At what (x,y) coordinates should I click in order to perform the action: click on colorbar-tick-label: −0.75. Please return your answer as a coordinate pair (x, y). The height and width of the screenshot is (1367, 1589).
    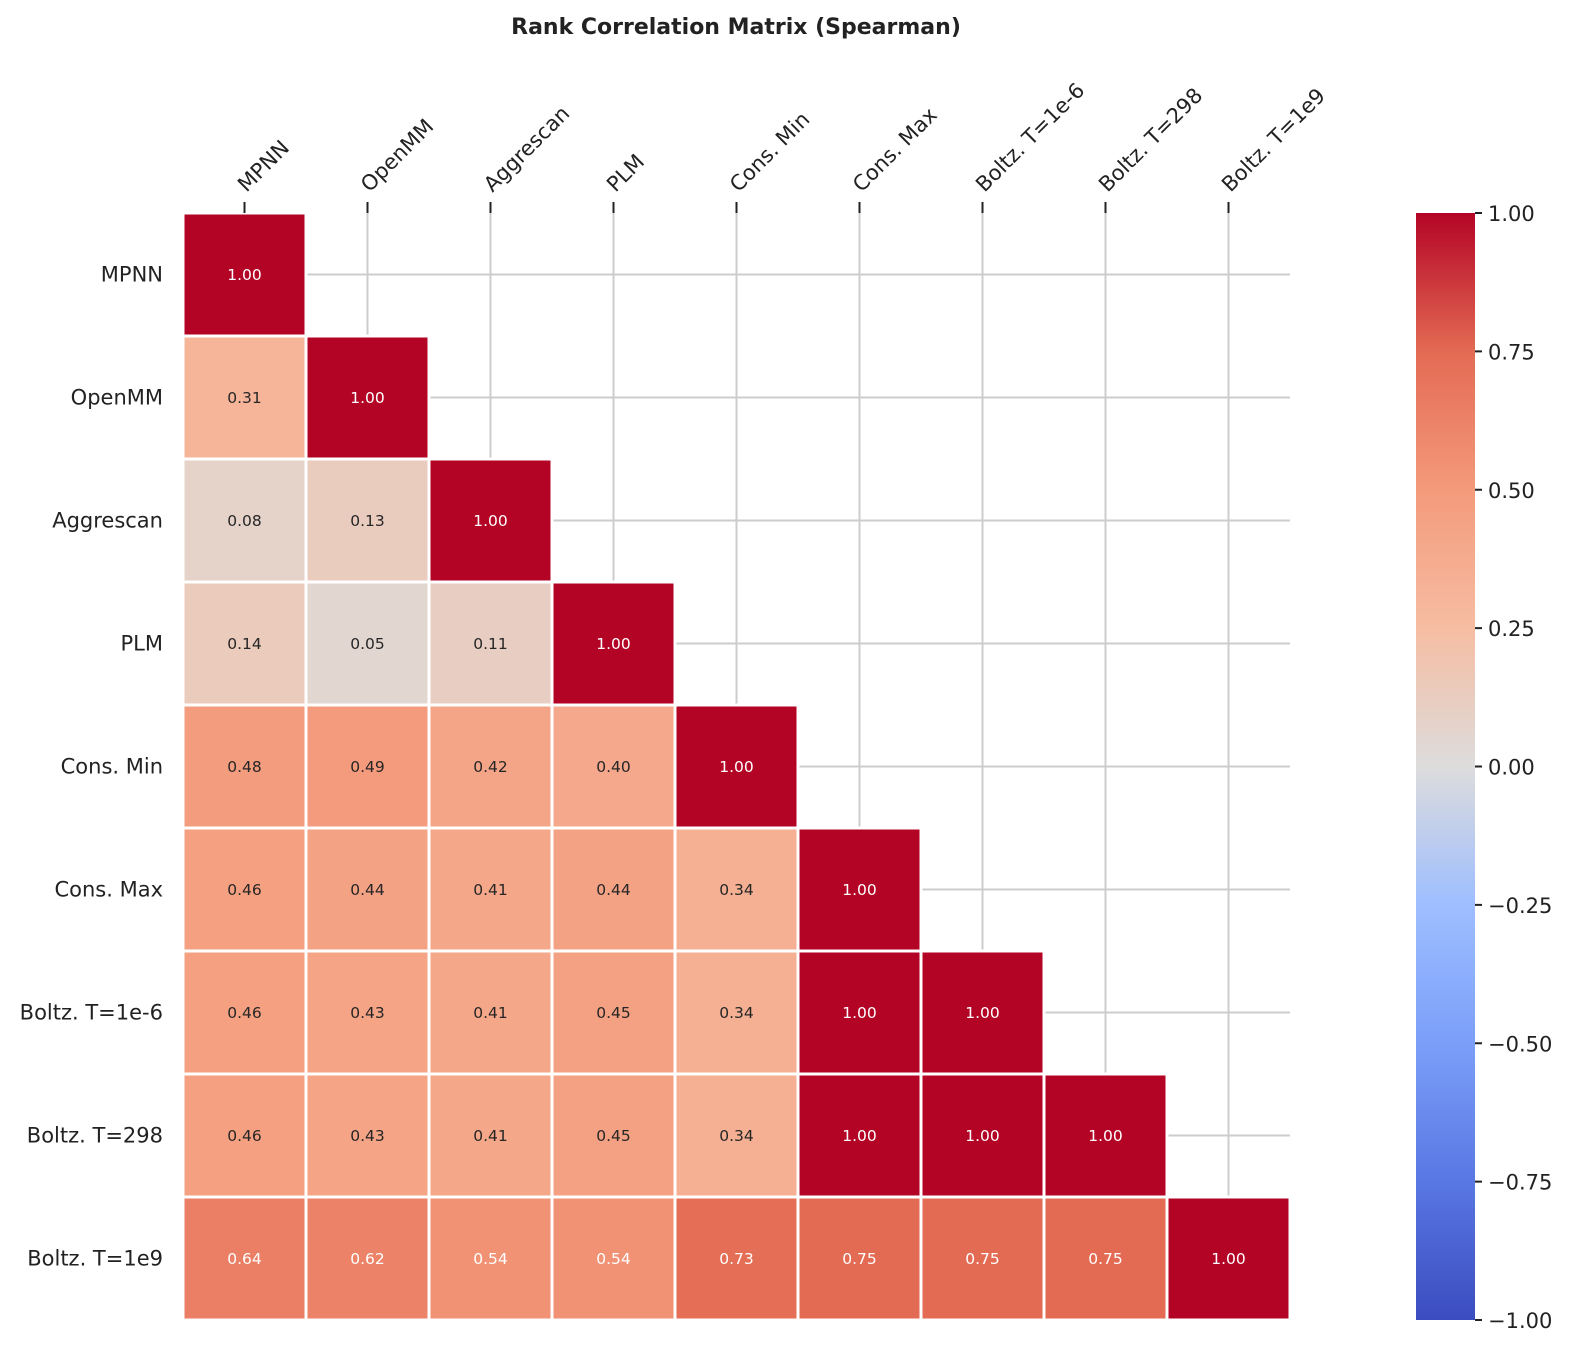
    Looking at the image, I should click on (1520, 1183).